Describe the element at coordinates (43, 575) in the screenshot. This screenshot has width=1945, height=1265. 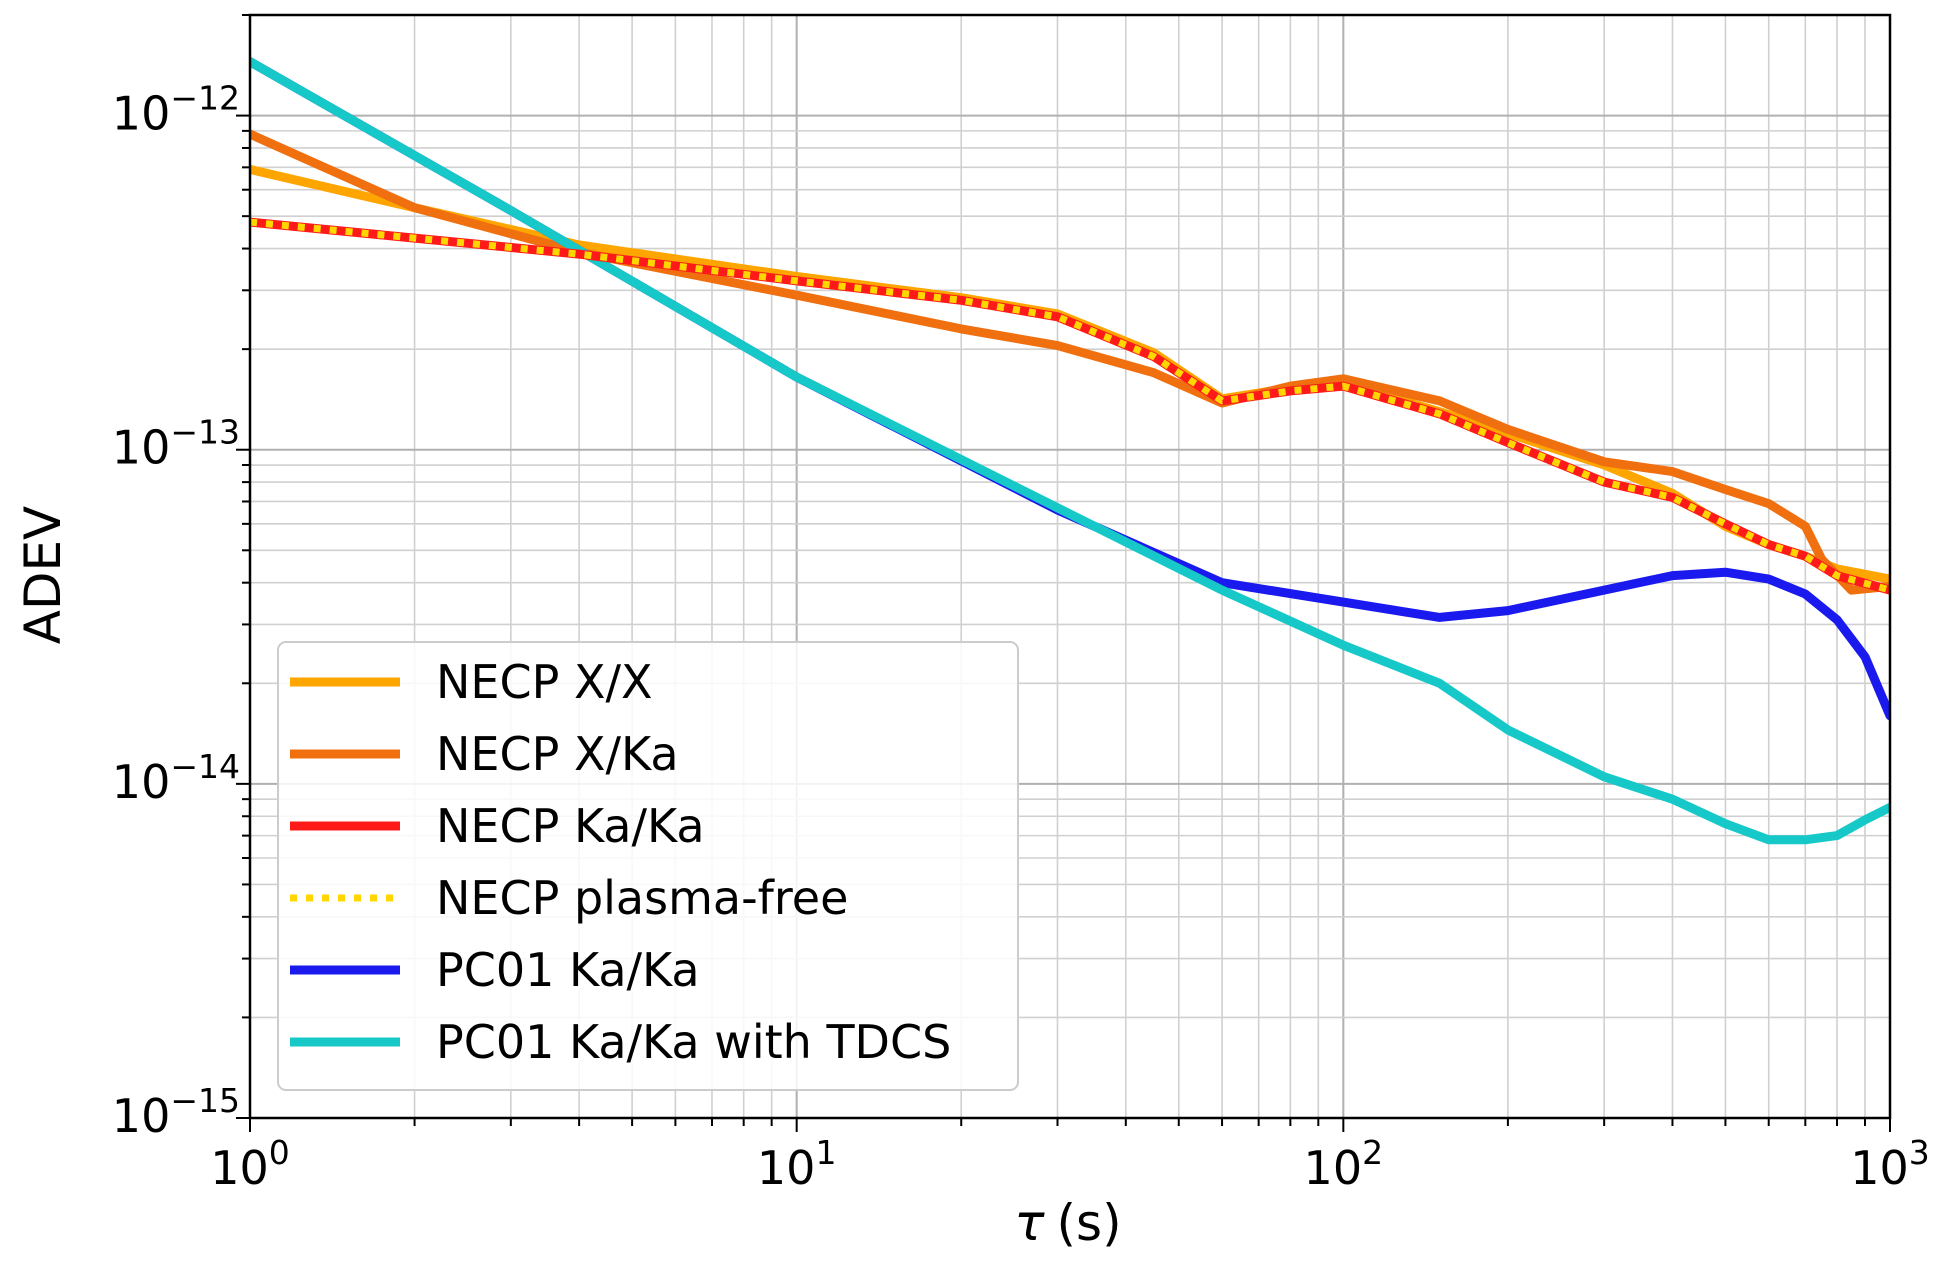
I see `y-axis-label: ADEV` at that location.